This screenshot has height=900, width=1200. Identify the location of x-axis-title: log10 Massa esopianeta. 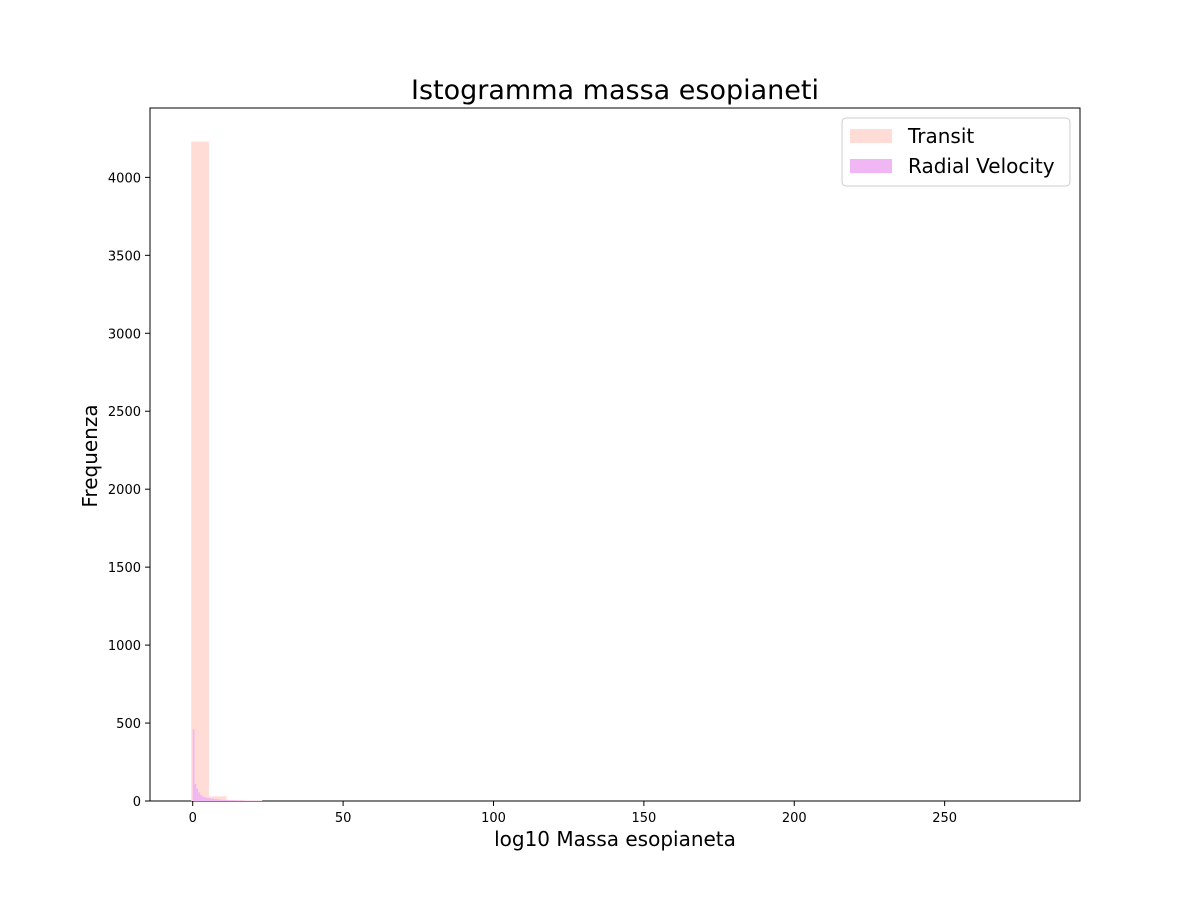
(615, 839).